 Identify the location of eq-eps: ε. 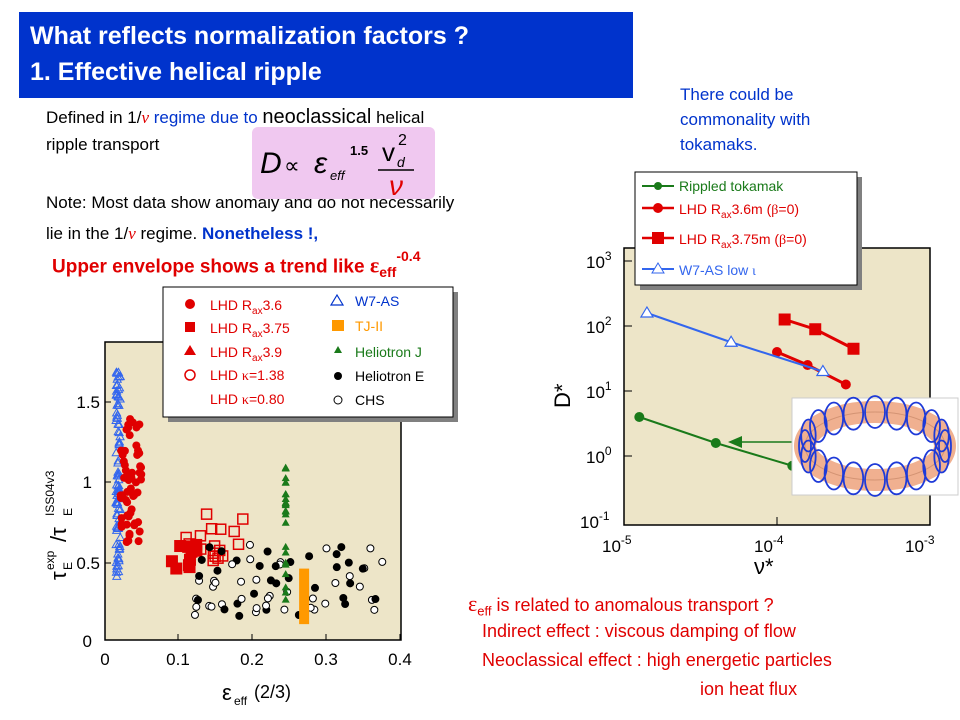
(321, 163).